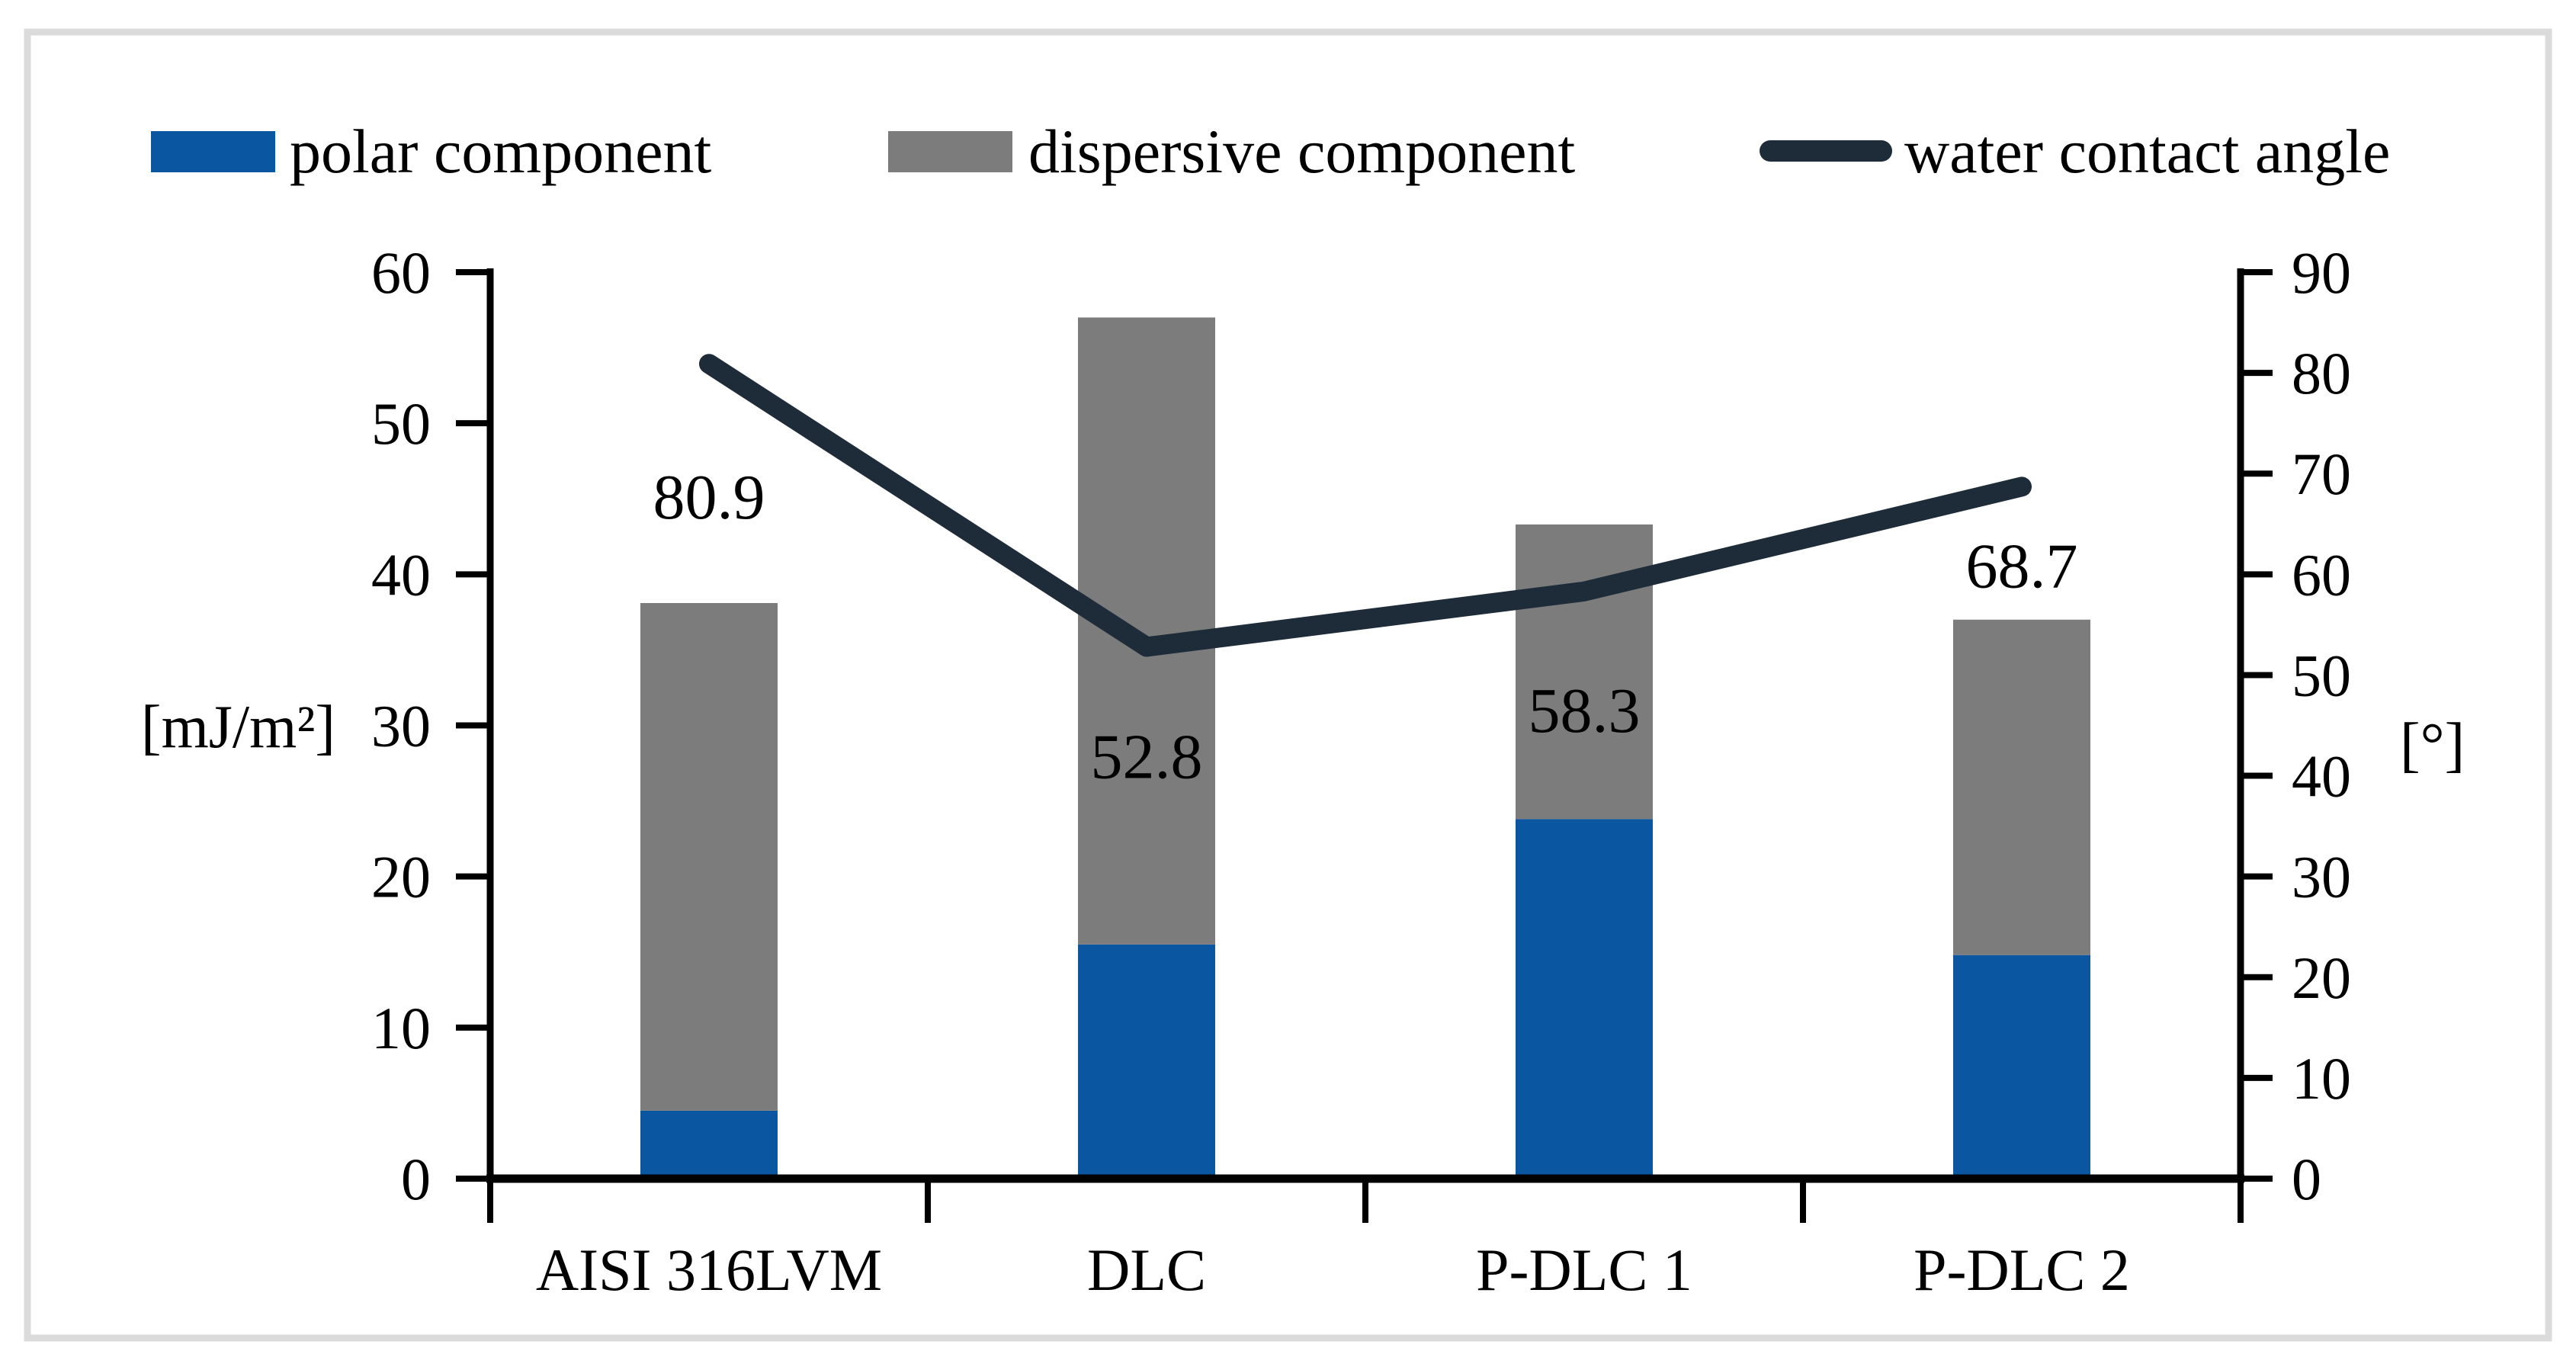 The width and height of the screenshot is (2576, 1370). I want to click on legend-swatch-dispersive-component, so click(950, 151).